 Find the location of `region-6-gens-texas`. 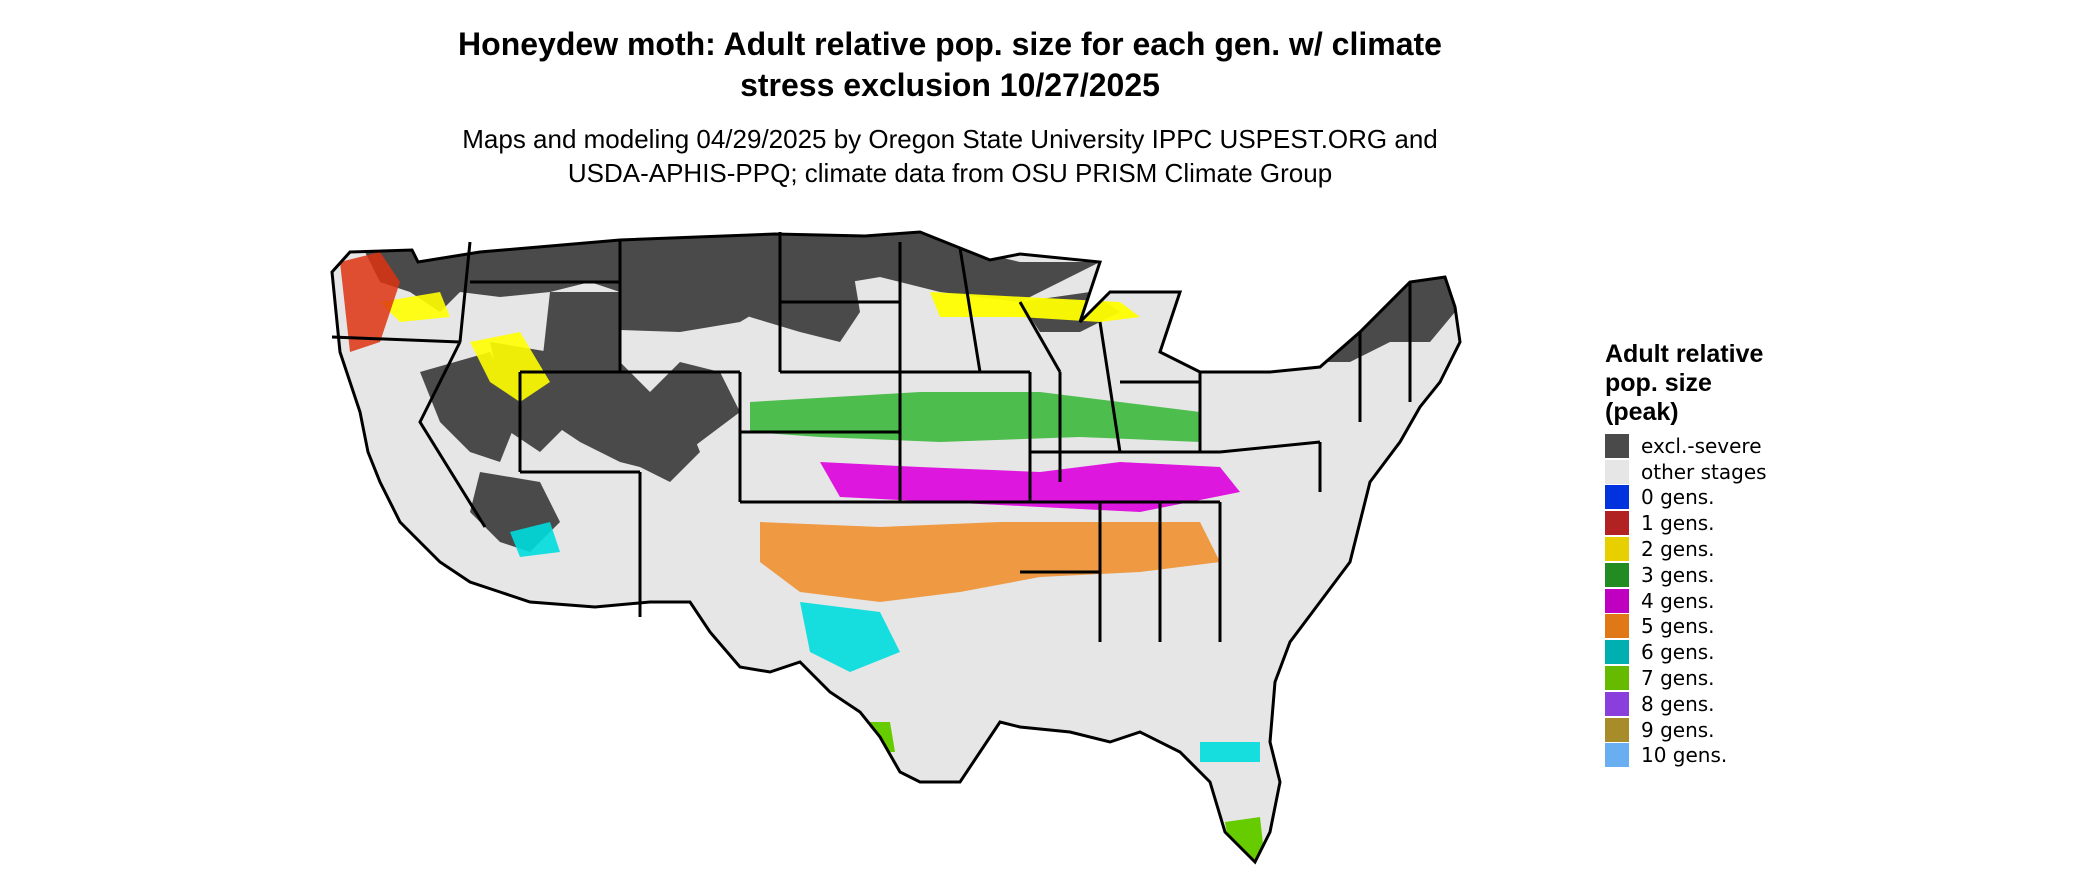

region-6-gens-texas is located at coordinates (850, 637).